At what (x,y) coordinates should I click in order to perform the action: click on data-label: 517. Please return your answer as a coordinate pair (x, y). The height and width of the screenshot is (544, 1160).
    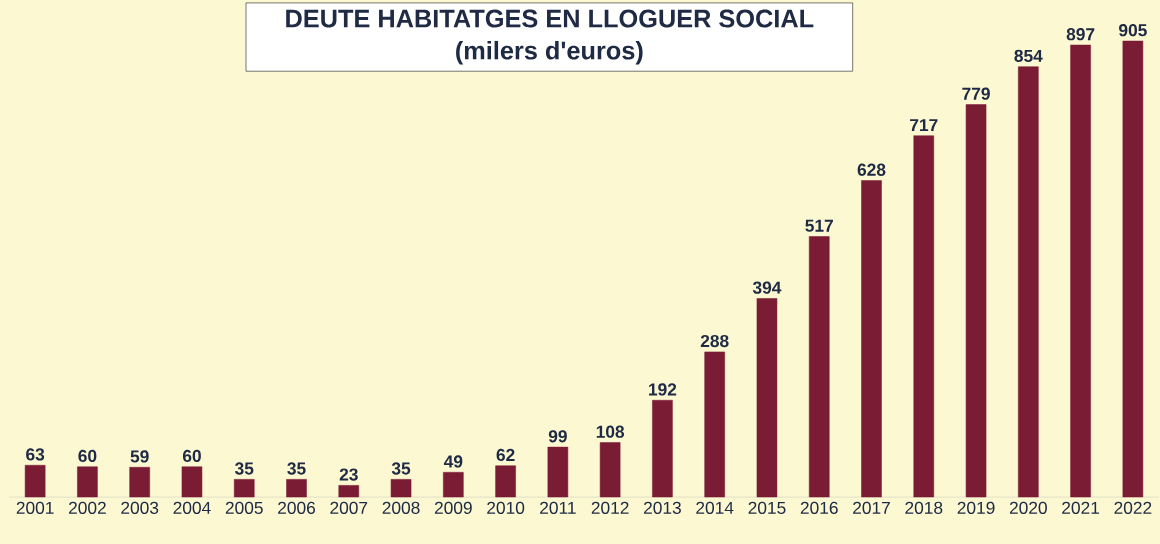
    Looking at the image, I should click on (819, 225).